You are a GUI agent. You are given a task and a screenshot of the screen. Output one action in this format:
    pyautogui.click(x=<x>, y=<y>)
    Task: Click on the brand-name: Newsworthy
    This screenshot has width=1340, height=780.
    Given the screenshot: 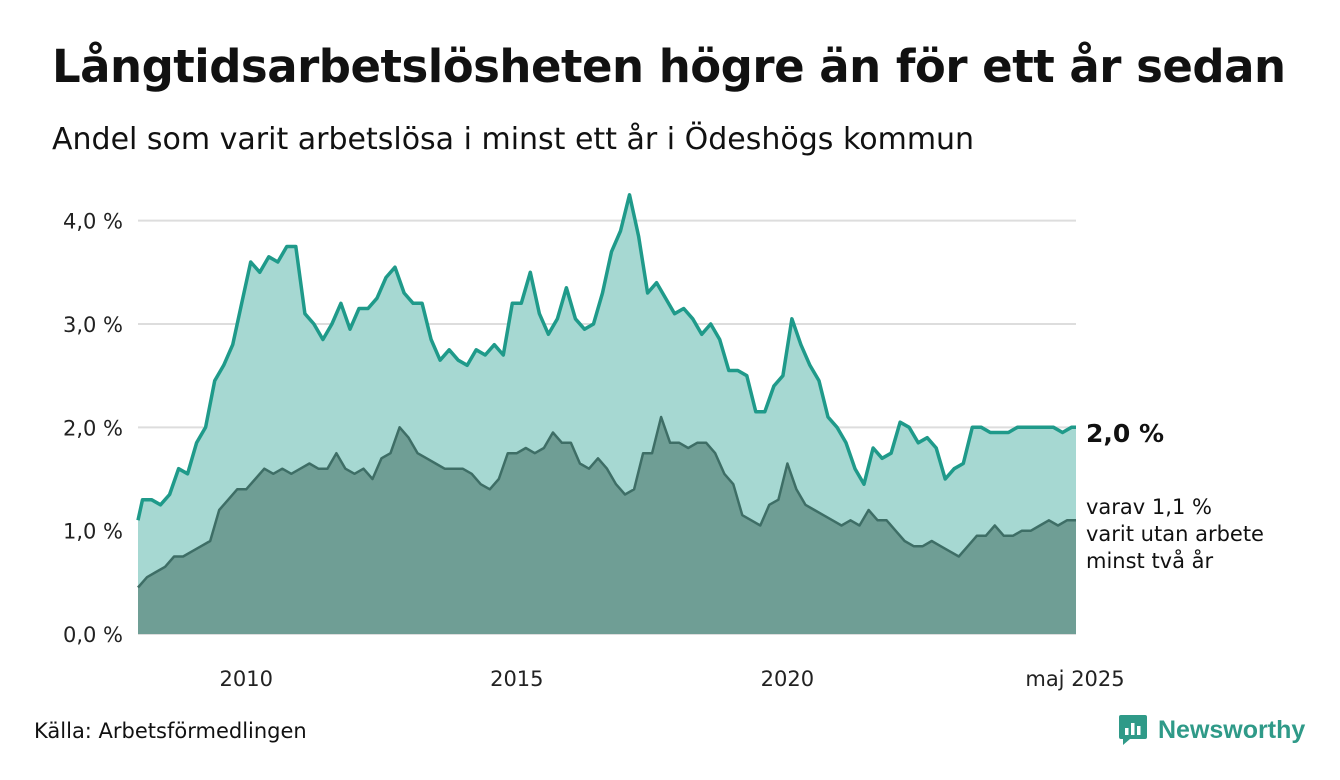 What is the action you would take?
    pyautogui.click(x=1232, y=729)
    